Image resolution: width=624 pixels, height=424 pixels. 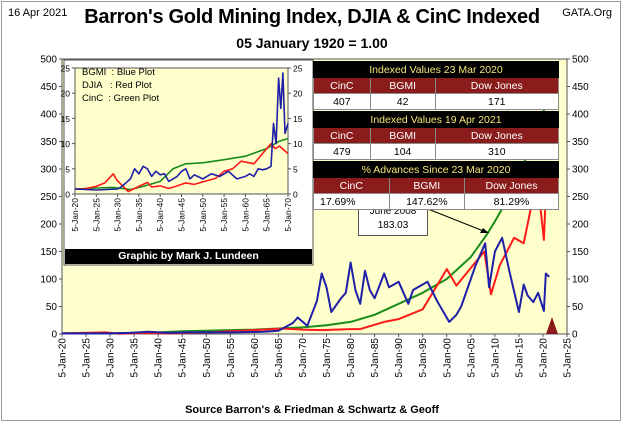 What do you see at coordinates (587, 13) in the screenshot?
I see `site-label: GATA.Org` at bounding box center [587, 13].